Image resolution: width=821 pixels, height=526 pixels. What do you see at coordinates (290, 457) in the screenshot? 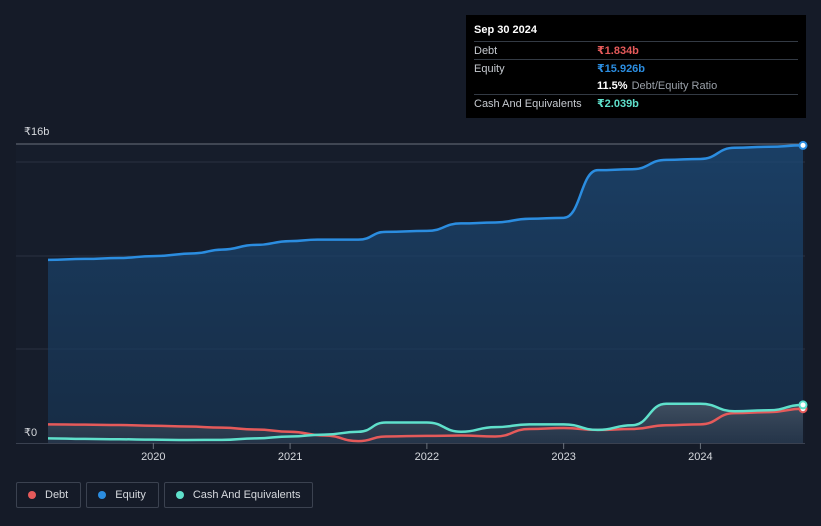
I see `x-tick-label: 2021` at bounding box center [290, 457].